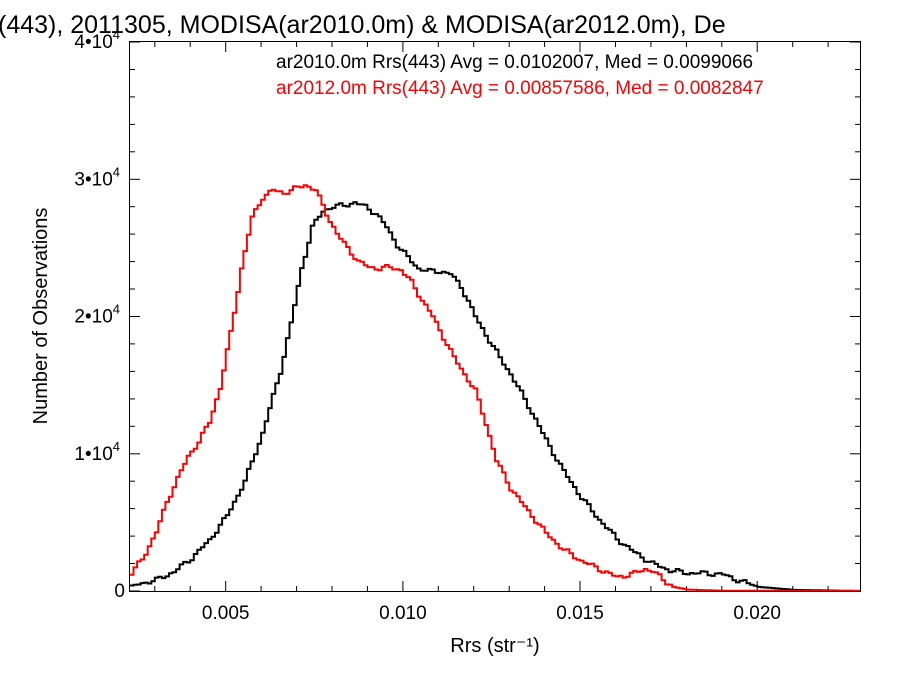 The height and width of the screenshot is (675, 900). What do you see at coordinates (494, 646) in the screenshot?
I see `x-axis-title: Rrs (str⁻¹)` at bounding box center [494, 646].